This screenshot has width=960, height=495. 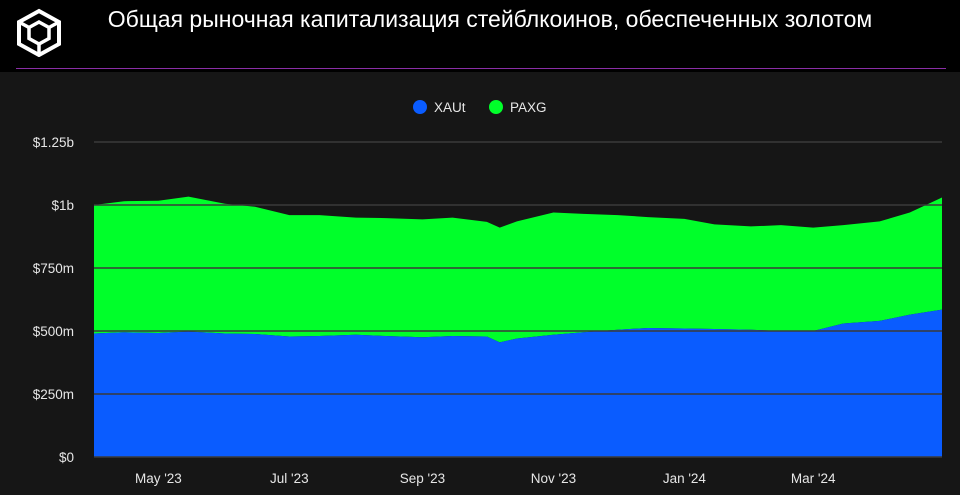 I want to click on x-tick-label: Nov '23, so click(x=553, y=478).